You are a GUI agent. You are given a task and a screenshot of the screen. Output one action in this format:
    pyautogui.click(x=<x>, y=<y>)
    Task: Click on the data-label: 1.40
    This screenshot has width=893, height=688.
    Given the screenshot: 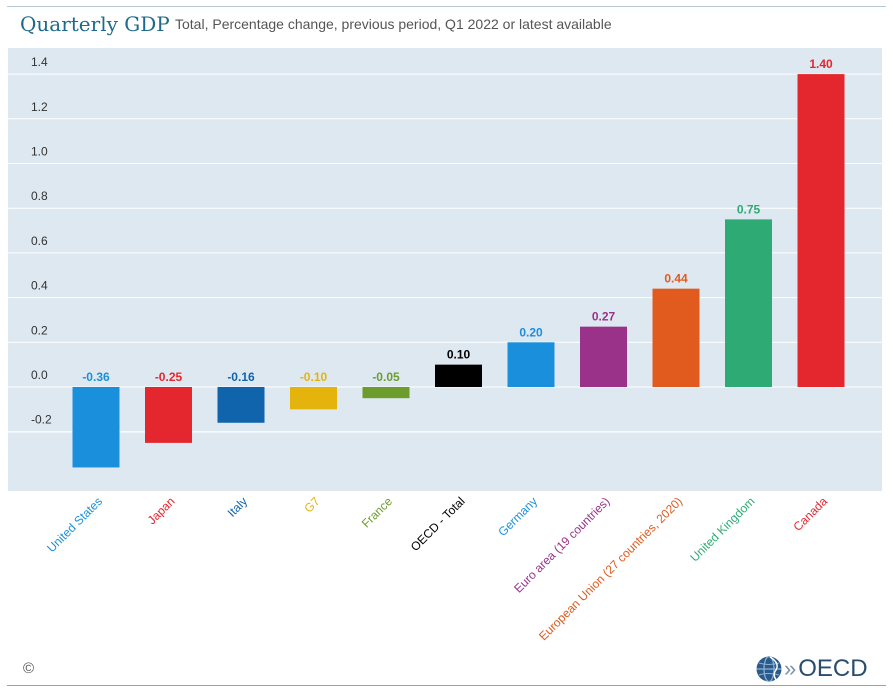 What is the action you would take?
    pyautogui.click(x=821, y=64)
    